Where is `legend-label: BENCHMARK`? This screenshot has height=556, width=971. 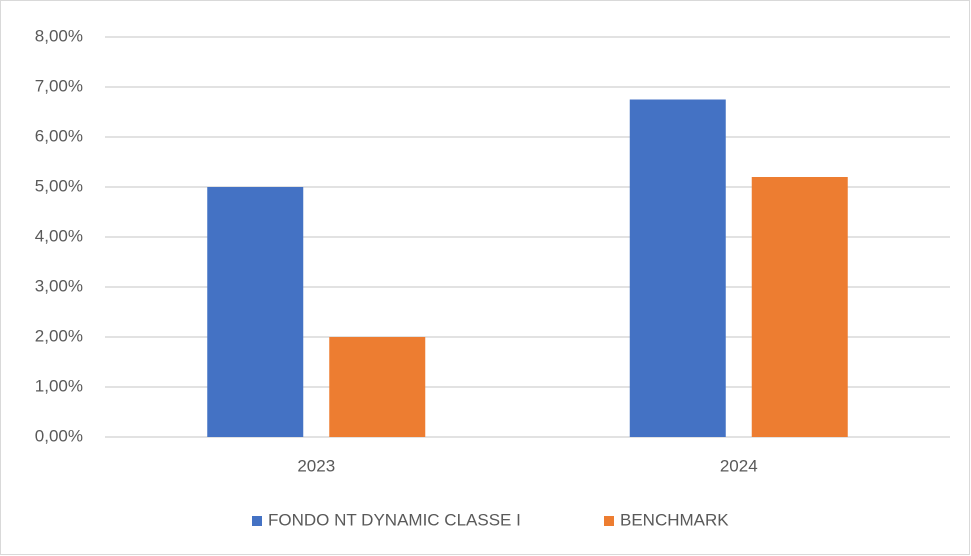 legend-label: BENCHMARK is located at coordinates (674, 519).